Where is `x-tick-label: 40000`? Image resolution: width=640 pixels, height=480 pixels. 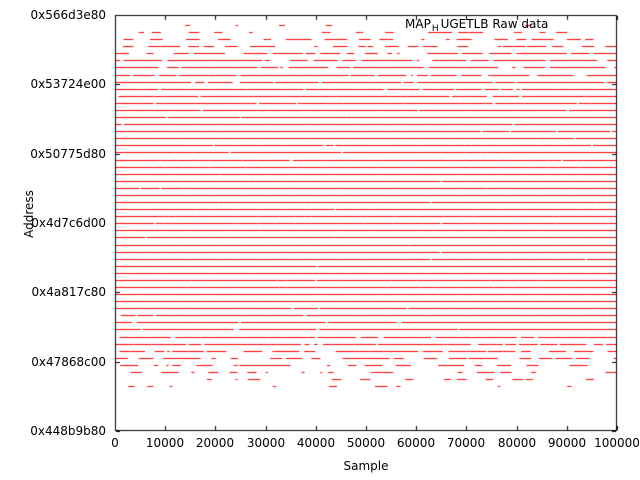 x-tick-label: 40000 is located at coordinates (316, 443).